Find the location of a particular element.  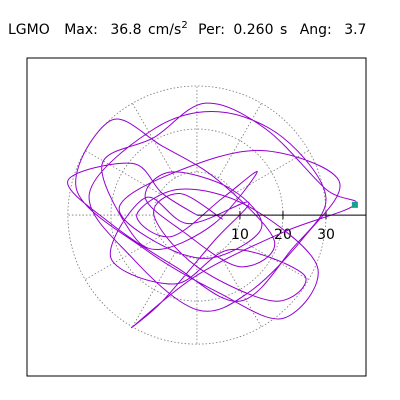

period-label: Per: is located at coordinates (211, 30).